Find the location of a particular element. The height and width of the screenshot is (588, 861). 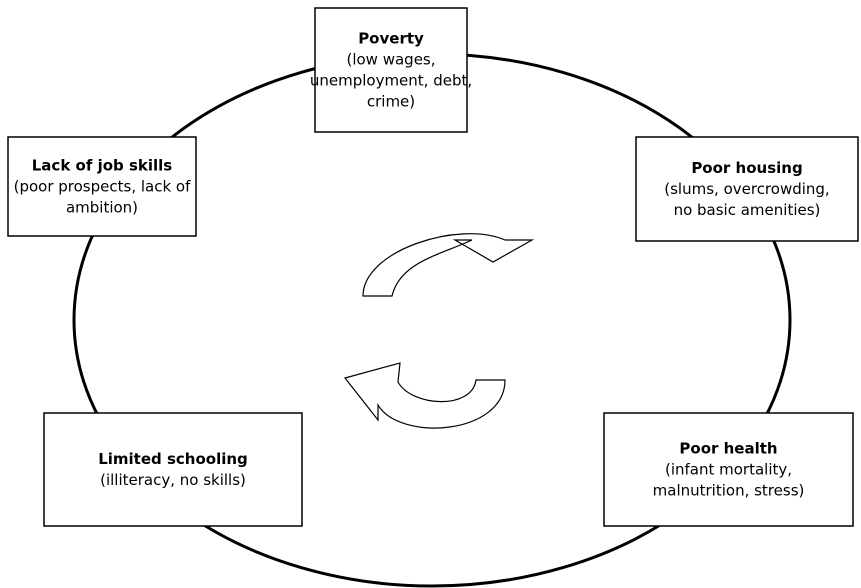

node-description: (slums, overcrowding, is located at coordinates (746, 189).